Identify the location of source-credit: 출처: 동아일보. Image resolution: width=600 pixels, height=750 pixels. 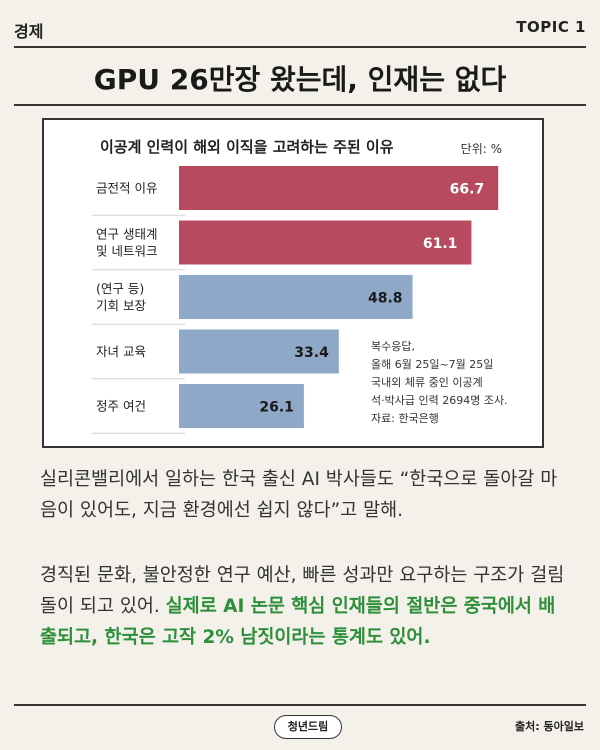
(549, 726).